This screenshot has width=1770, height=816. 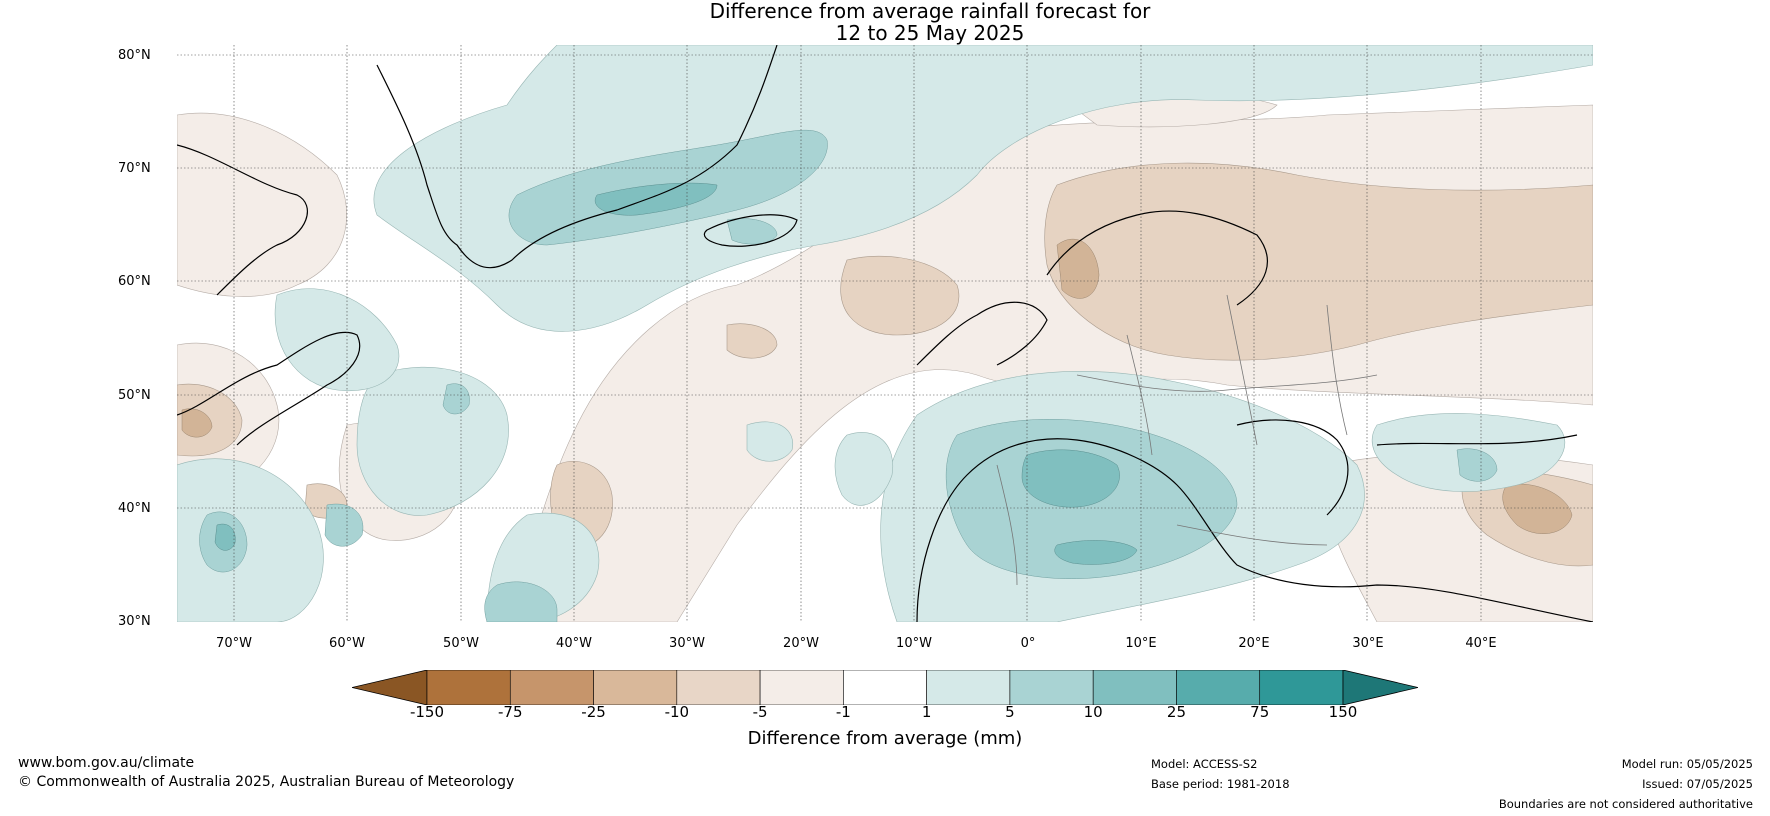 What do you see at coordinates (390, 687) in the screenshot?
I see `colorbar-extend-low` at bounding box center [390, 687].